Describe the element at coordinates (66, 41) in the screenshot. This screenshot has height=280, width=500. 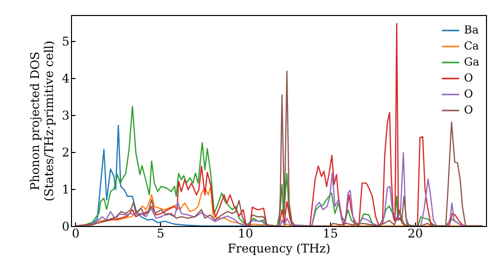
I see `y-tick-label: 5` at that location.